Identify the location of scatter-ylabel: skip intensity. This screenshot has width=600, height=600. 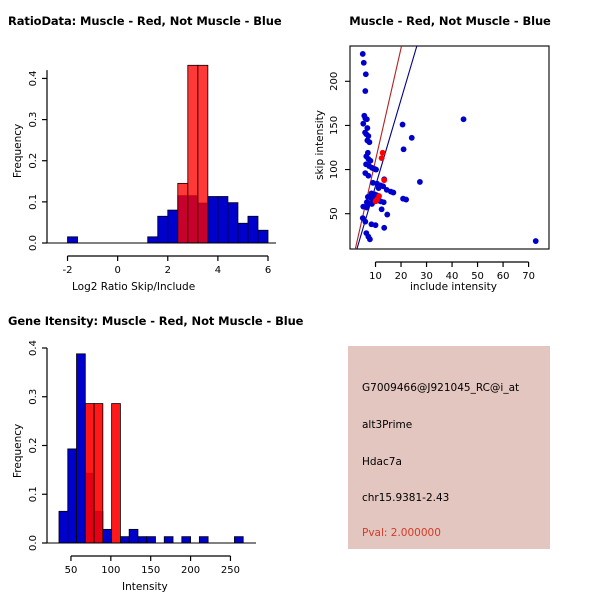
(320, 145).